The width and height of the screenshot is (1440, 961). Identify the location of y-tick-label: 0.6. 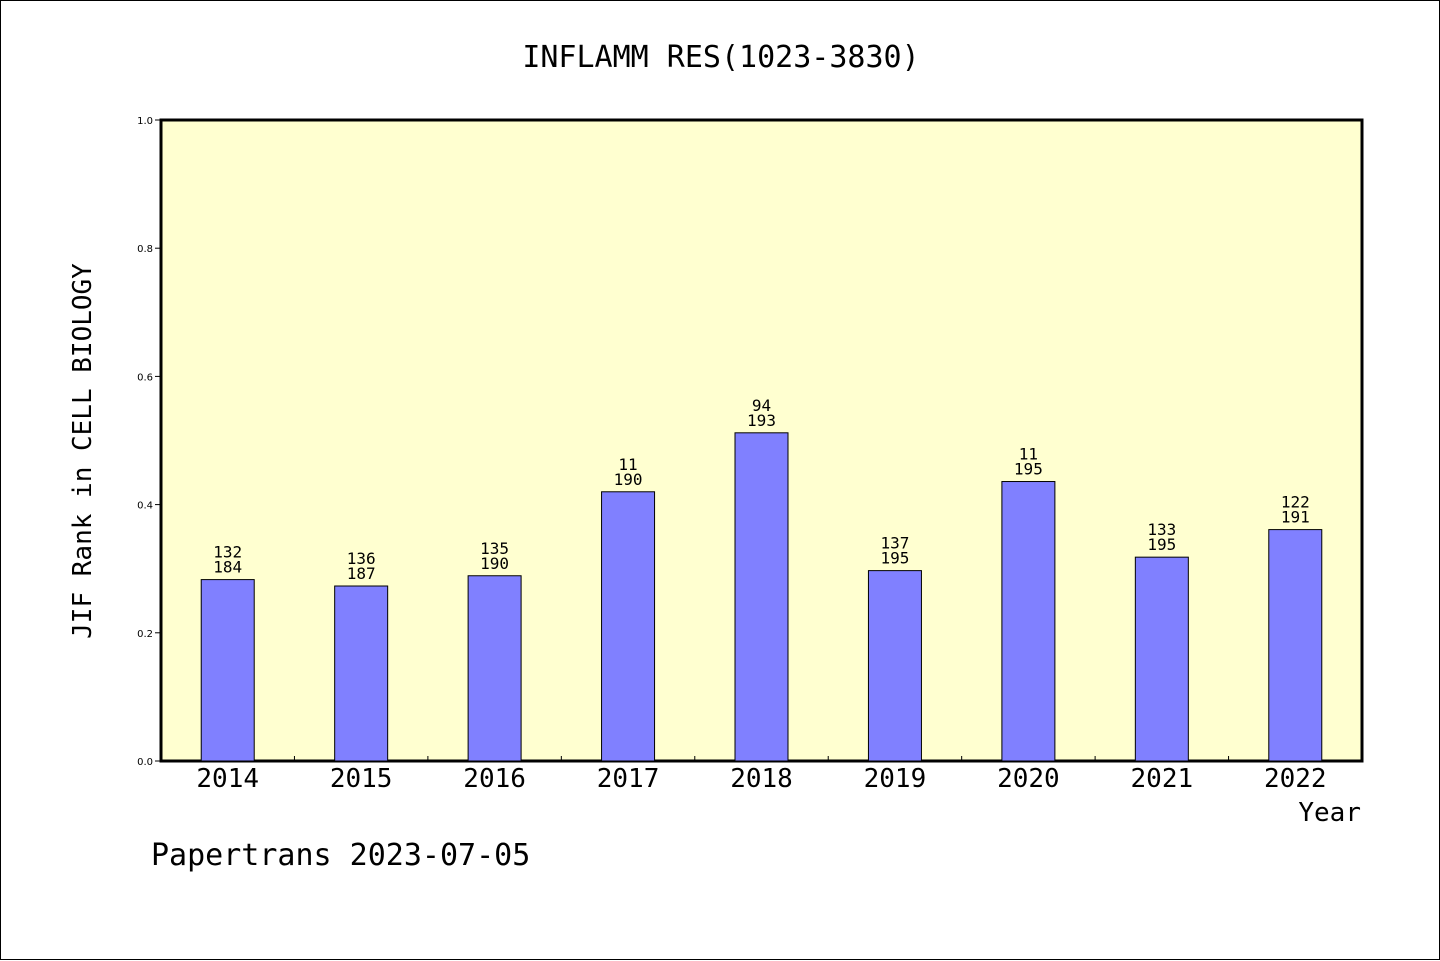
(145, 377).